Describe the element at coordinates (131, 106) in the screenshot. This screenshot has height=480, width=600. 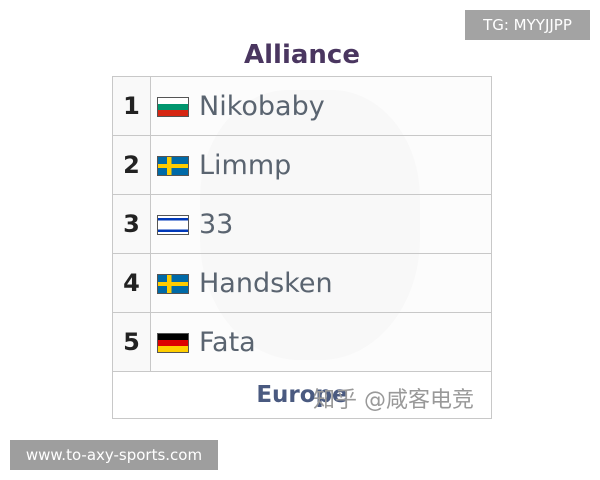
I see `player-rank: 1` at that location.